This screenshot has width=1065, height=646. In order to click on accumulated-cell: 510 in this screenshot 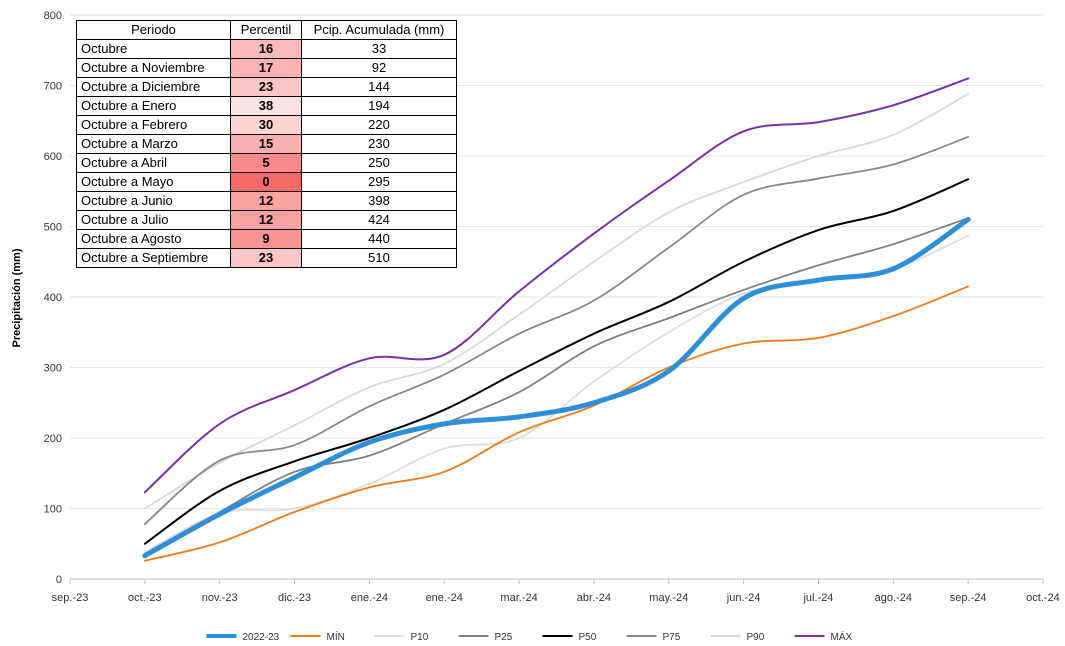, I will do `click(379, 258)`.